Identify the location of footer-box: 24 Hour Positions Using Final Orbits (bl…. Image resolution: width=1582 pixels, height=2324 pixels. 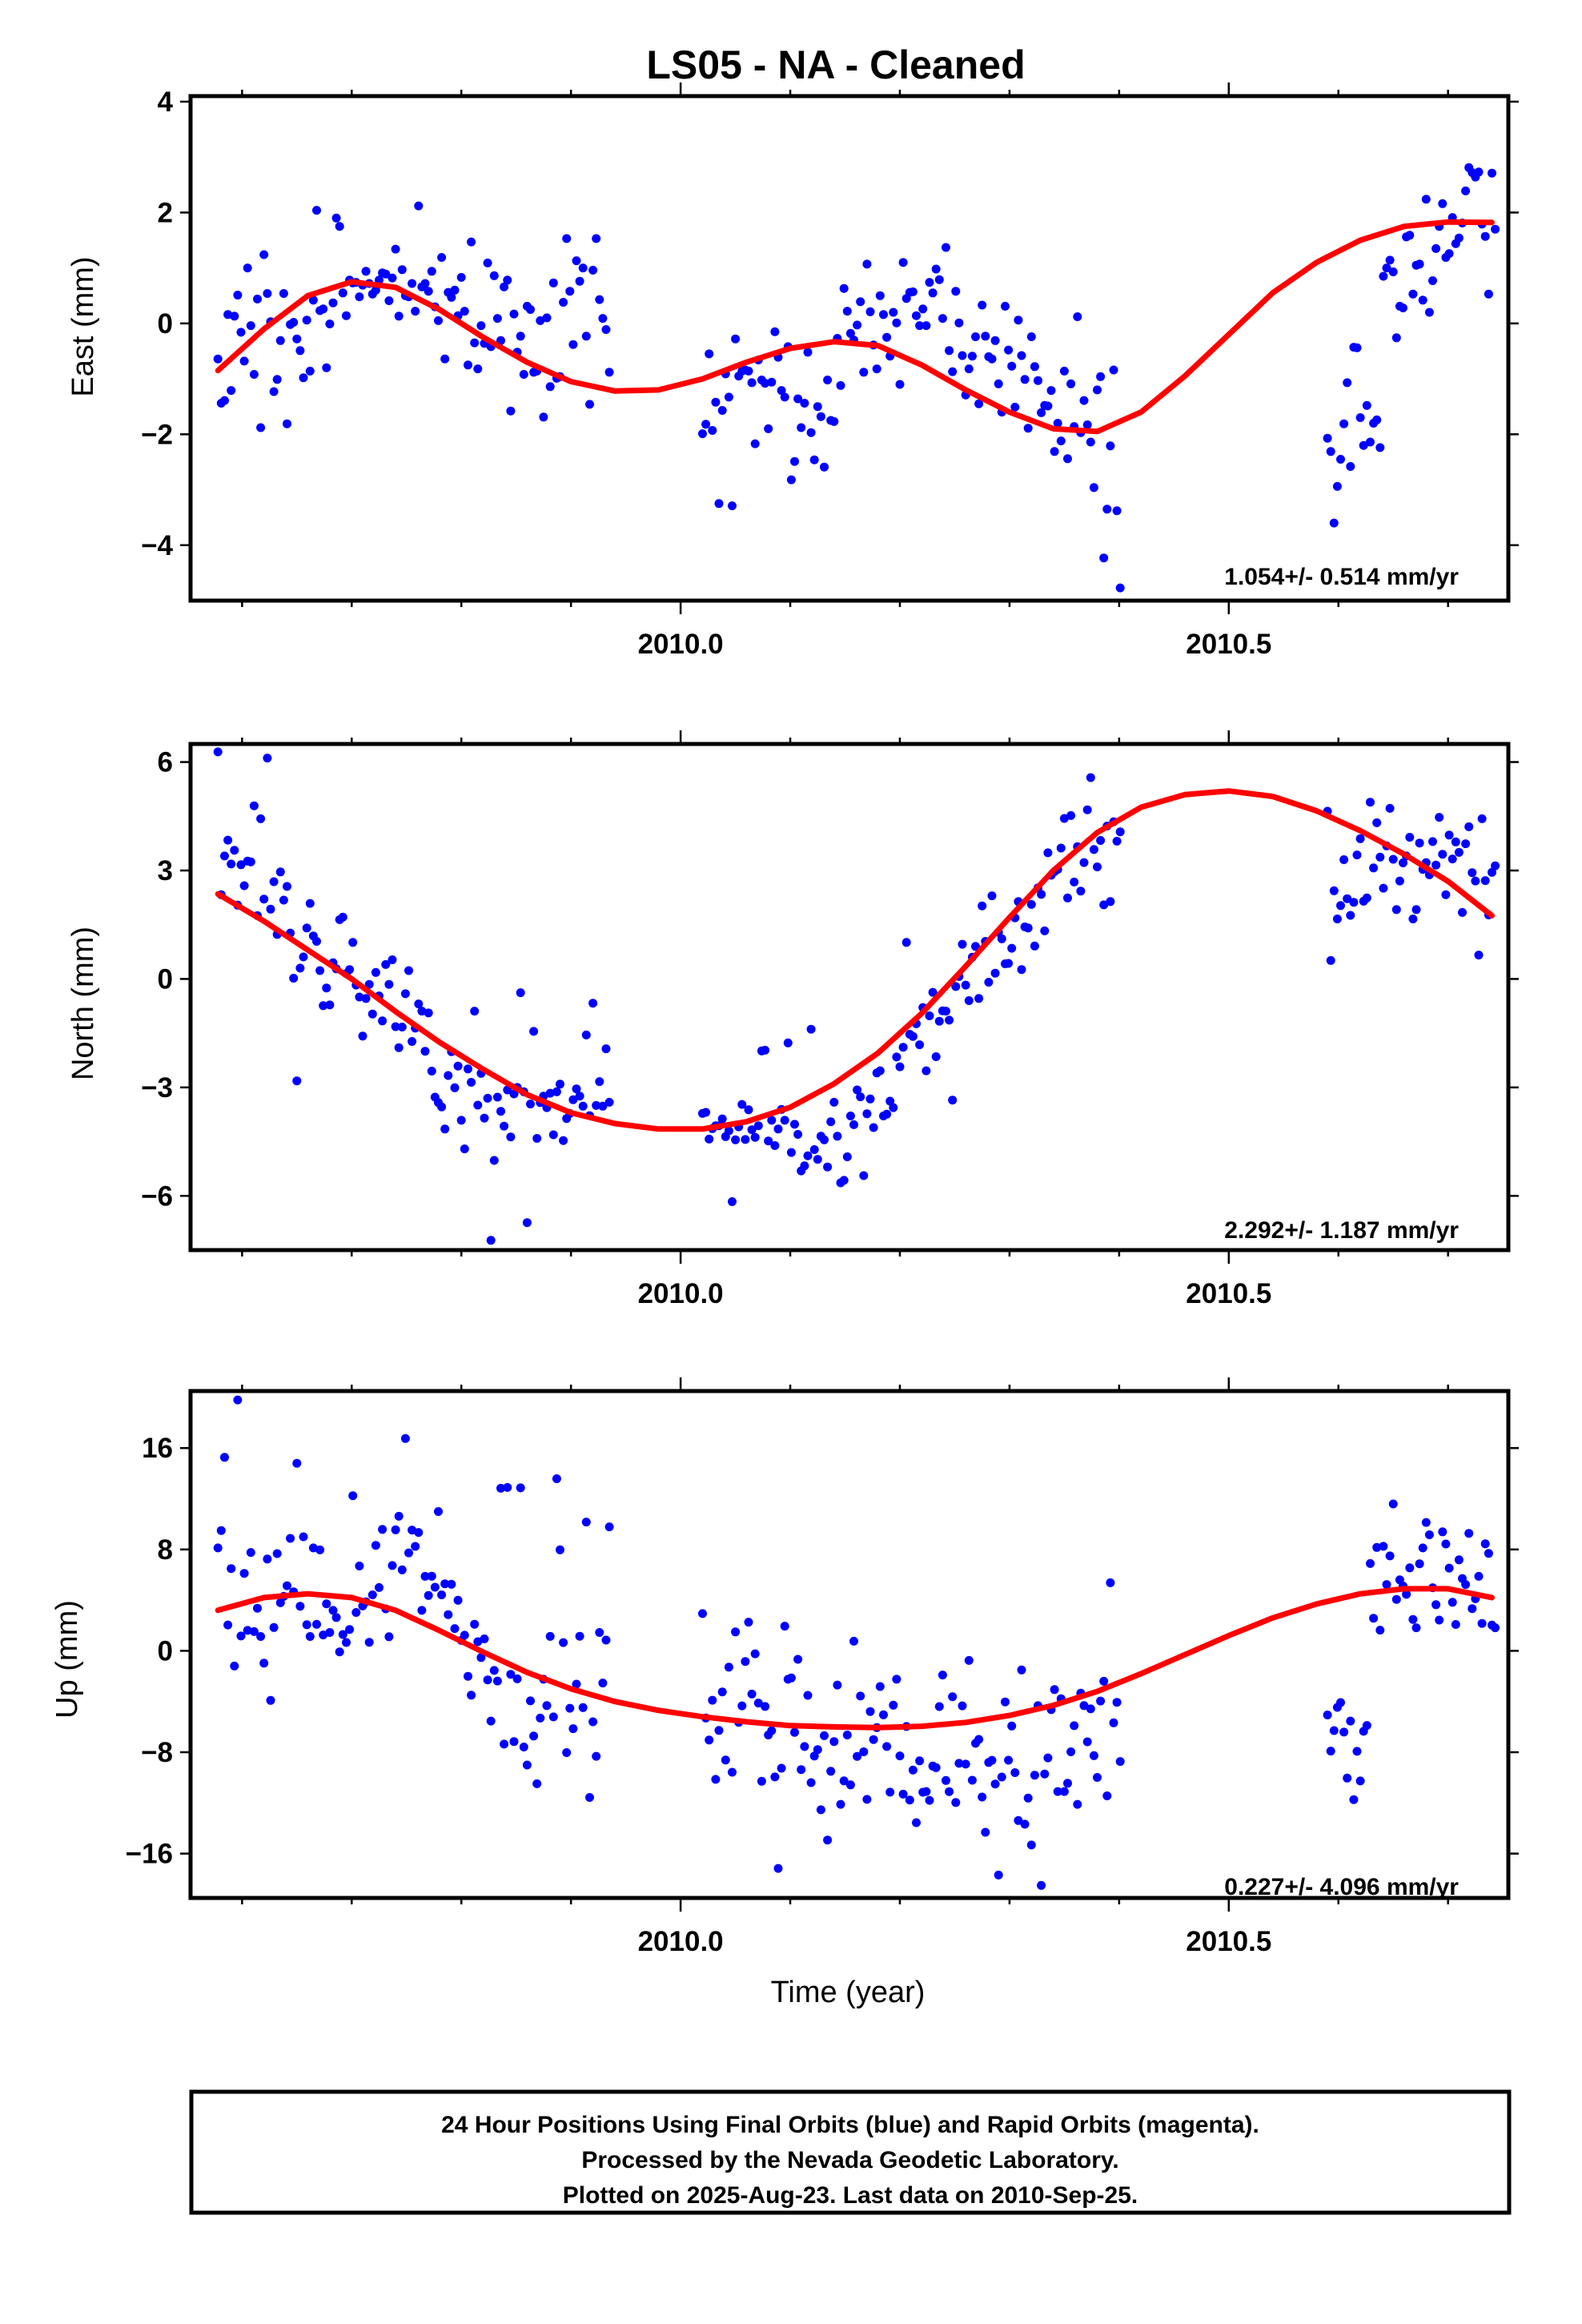
(850, 2152).